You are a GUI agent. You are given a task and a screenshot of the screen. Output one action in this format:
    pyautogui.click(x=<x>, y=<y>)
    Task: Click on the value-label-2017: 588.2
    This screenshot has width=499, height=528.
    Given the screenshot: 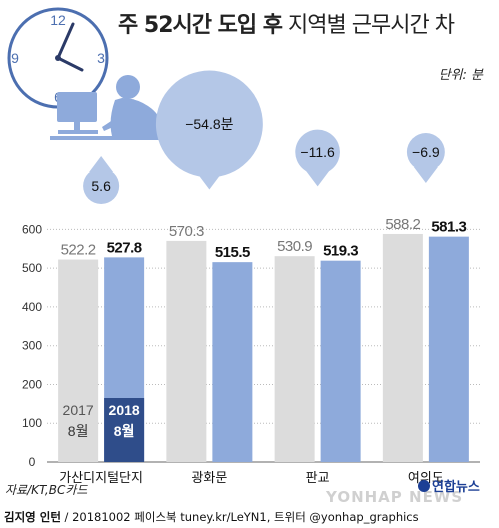 What is the action you would take?
    pyautogui.click(x=402, y=224)
    